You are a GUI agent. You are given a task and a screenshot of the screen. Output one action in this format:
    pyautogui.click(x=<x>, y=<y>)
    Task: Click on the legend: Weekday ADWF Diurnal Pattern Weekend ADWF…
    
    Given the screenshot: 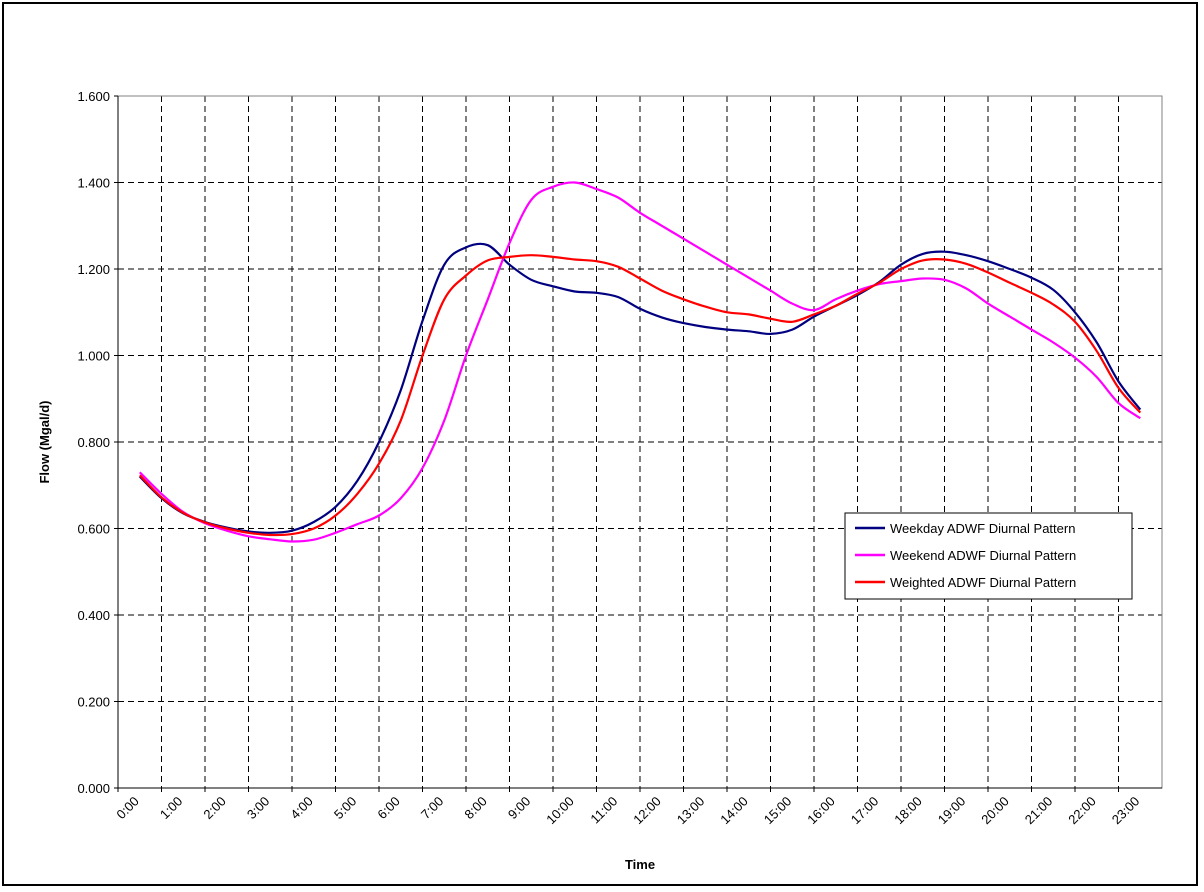 What is the action you would take?
    pyautogui.click(x=988, y=556)
    